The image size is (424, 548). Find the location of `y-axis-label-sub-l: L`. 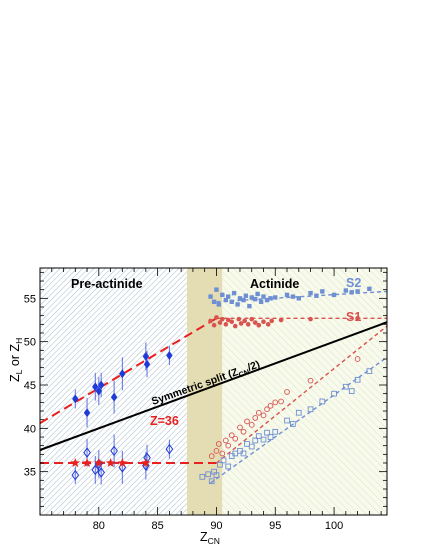

y-axis-label-sub-l: L is located at coordinates (19, 371).